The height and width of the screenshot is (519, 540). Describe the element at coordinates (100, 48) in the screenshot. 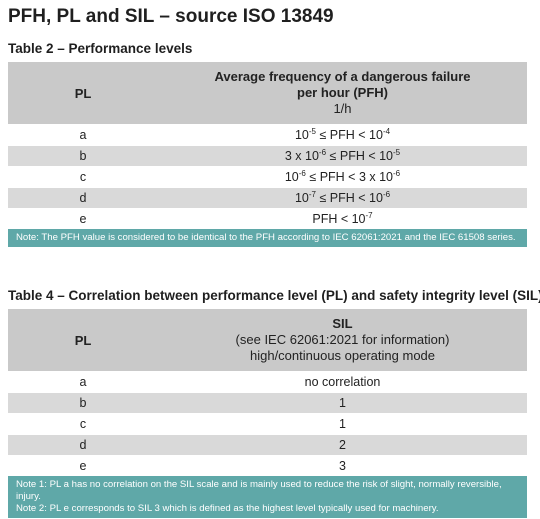

I see `table2-caption: Table 2 – Performance levels` at that location.